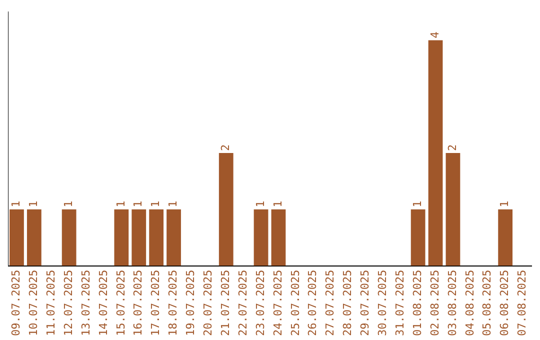  What do you see at coordinates (155, 303) in the screenshot?
I see `x-tick-label: 17.07.2025` at bounding box center [155, 303].